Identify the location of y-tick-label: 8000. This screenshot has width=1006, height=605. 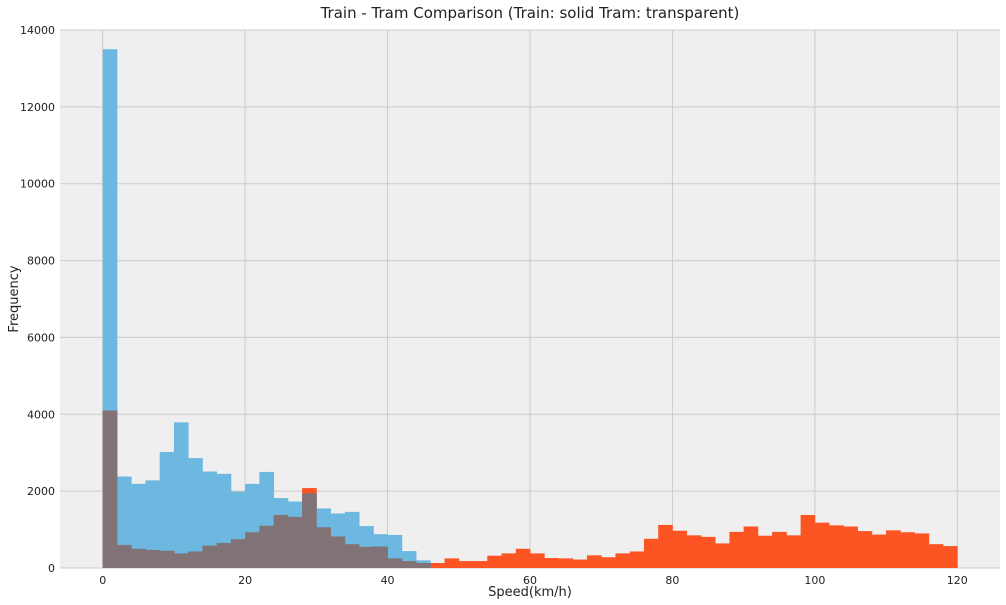
(41, 261).